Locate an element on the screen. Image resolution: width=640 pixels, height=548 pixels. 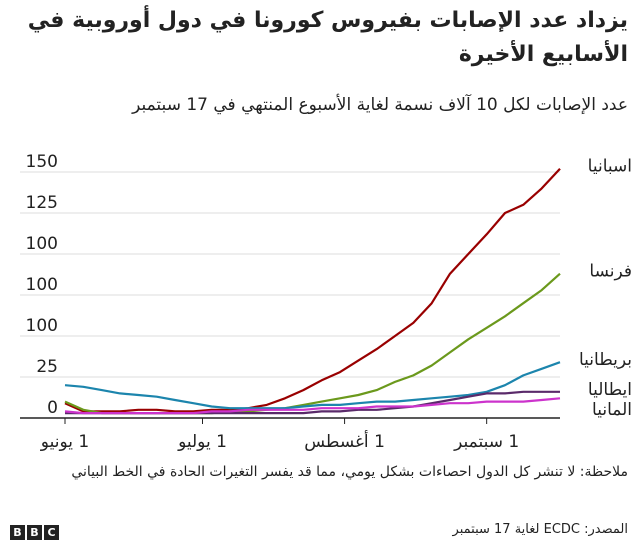
y-tick-label: 0 is located at coordinates (52, 408).